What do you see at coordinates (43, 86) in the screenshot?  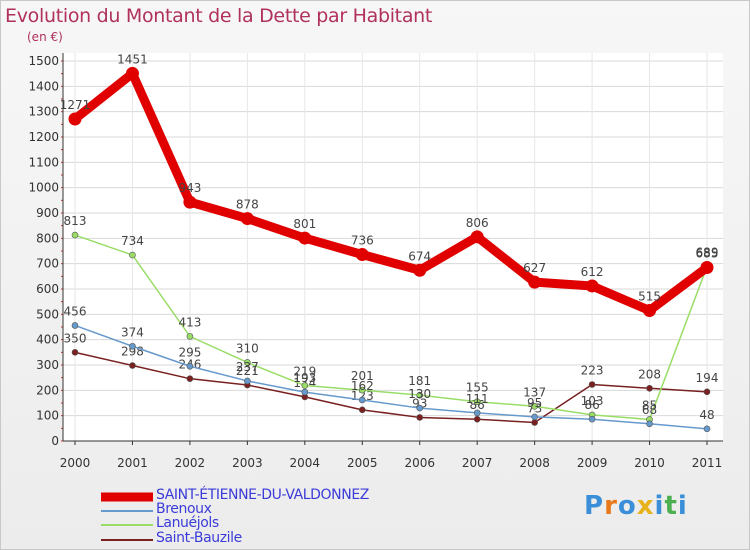 I see `y-tick-label: 1400` at bounding box center [43, 86].